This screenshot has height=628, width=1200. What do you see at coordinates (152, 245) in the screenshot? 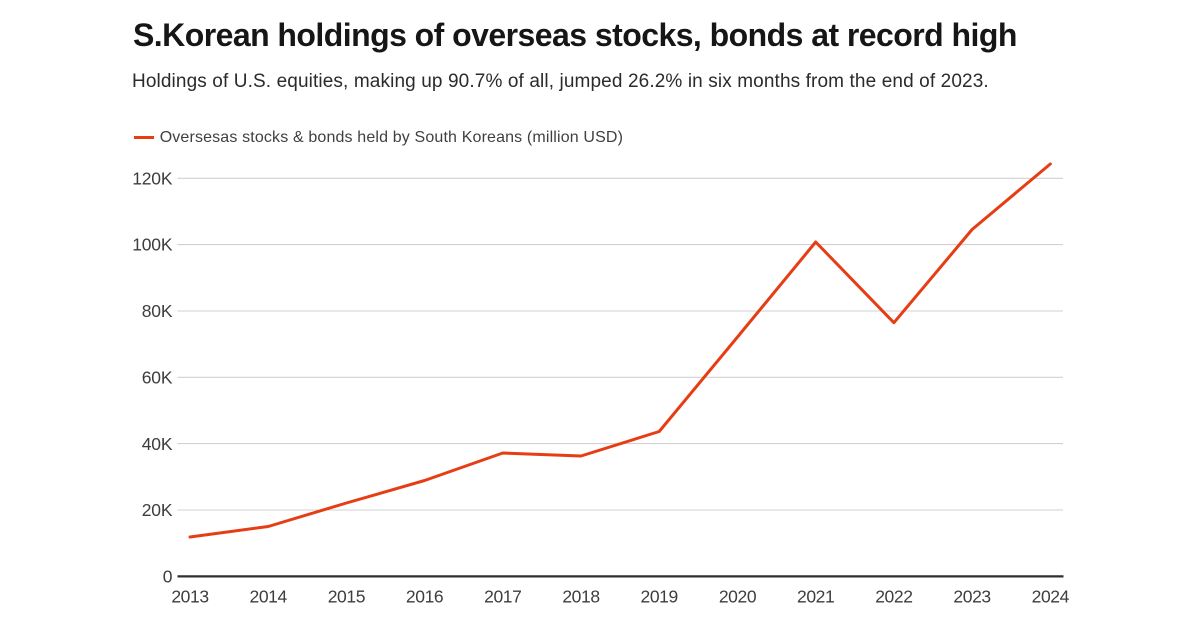
I see `svg-text: 100K` at bounding box center [152, 245].